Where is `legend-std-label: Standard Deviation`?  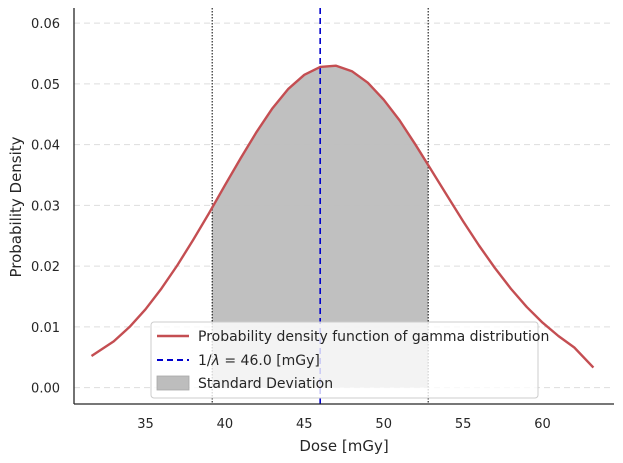
legend-std-label: Standard Deviation is located at coordinates (265, 384).